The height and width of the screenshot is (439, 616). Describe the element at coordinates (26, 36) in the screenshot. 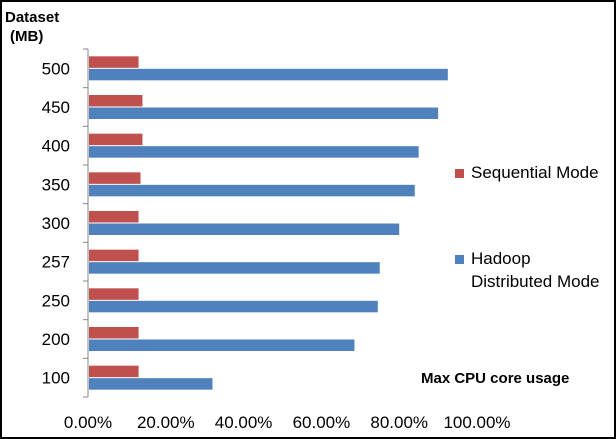

I see `y-axis-title-line: (MB)` at that location.